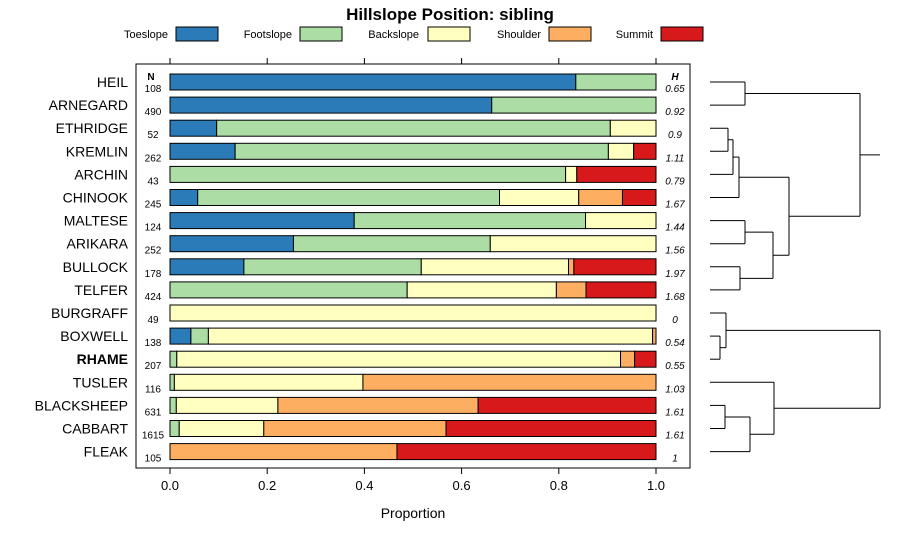  I want to click on legend-swatch-footslope, so click(321, 34).